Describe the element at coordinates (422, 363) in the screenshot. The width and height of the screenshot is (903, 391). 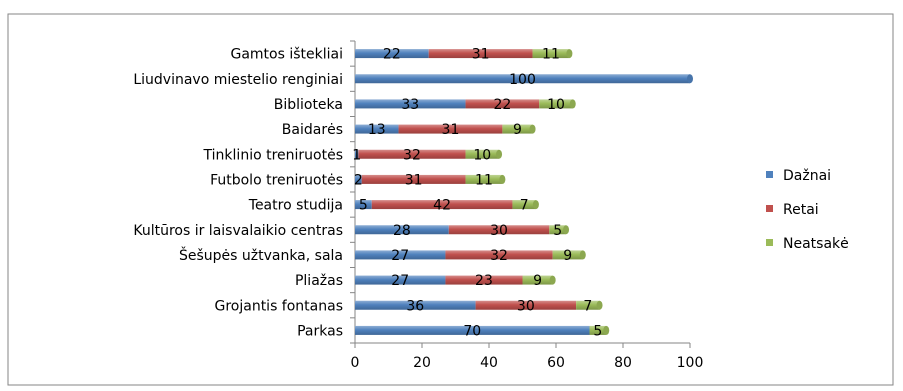
I see `x-tick-label: 20` at that location.